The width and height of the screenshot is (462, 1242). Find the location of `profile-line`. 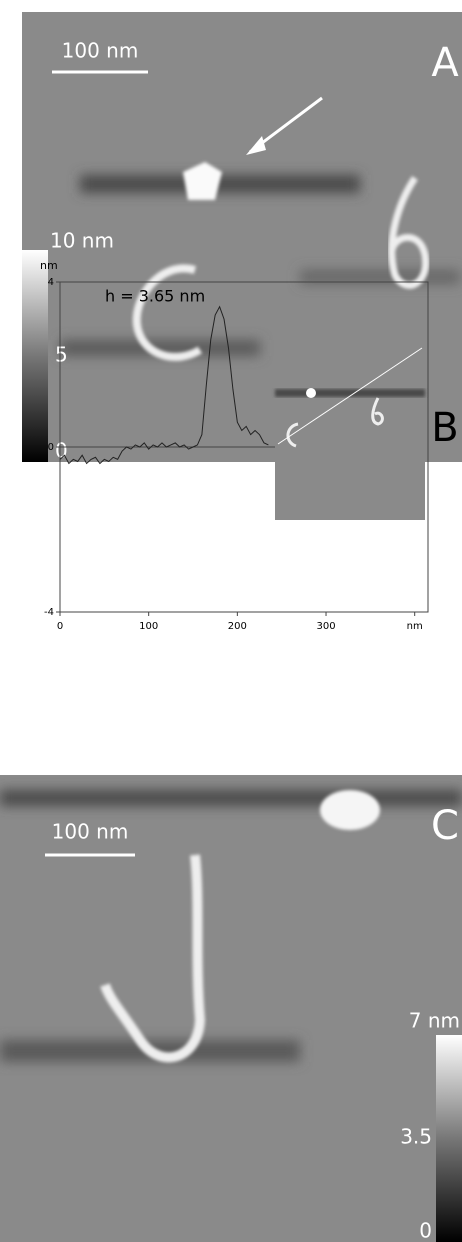

profile-line is located at coordinates (350, 396).